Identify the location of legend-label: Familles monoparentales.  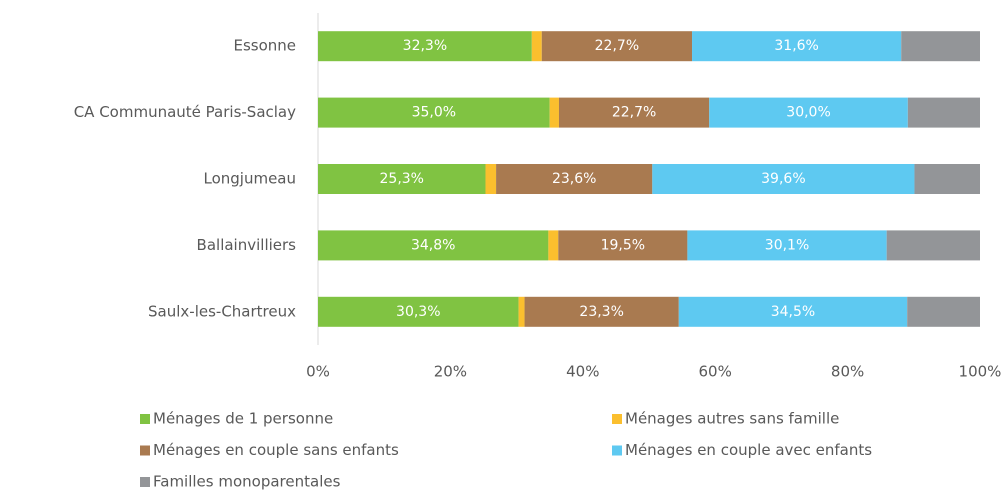
(247, 482).